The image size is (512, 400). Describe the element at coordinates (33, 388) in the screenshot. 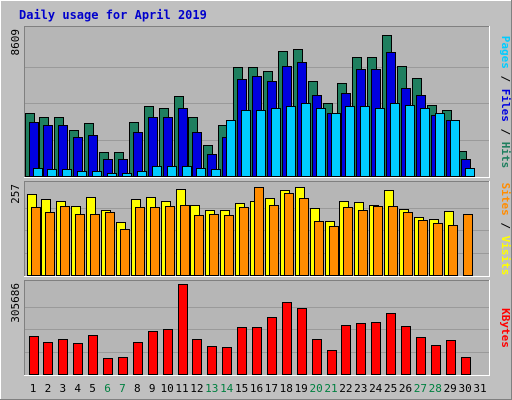

I see `day-label-1: 1` at that location.